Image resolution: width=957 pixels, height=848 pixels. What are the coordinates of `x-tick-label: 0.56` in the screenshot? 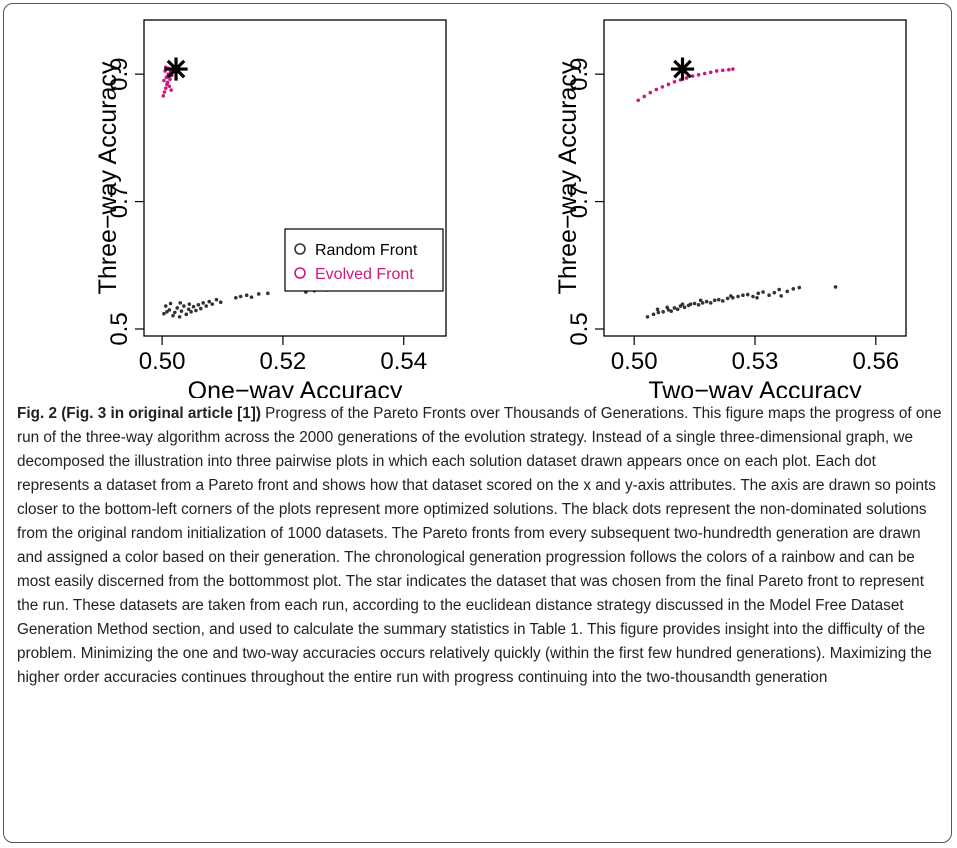 It's located at (875, 361).